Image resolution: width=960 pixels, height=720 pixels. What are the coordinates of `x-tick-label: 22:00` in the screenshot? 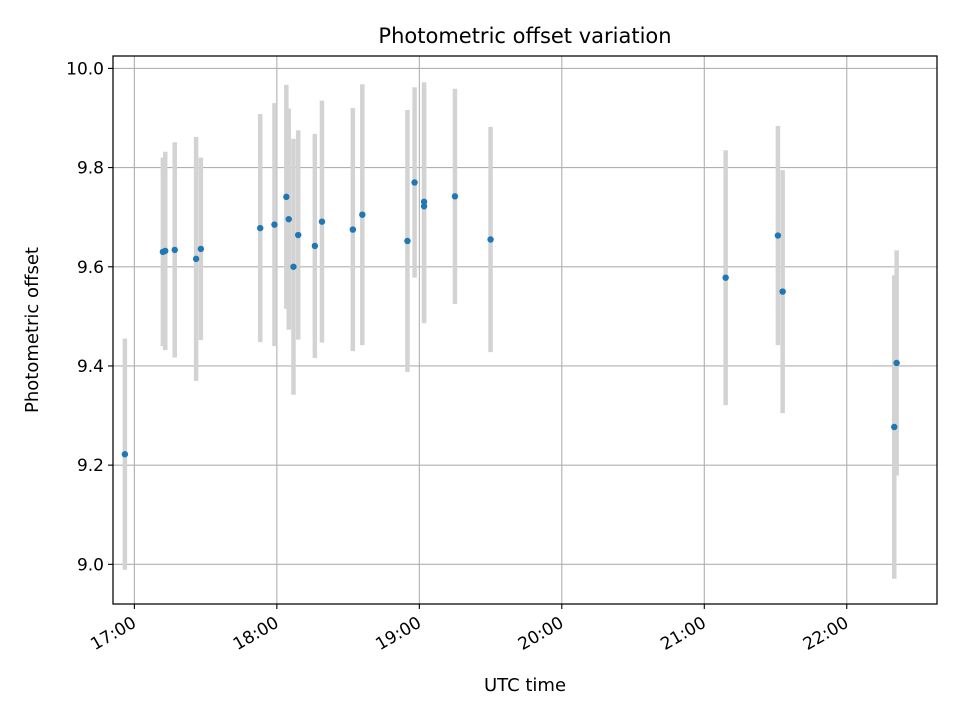 It's located at (826, 634).